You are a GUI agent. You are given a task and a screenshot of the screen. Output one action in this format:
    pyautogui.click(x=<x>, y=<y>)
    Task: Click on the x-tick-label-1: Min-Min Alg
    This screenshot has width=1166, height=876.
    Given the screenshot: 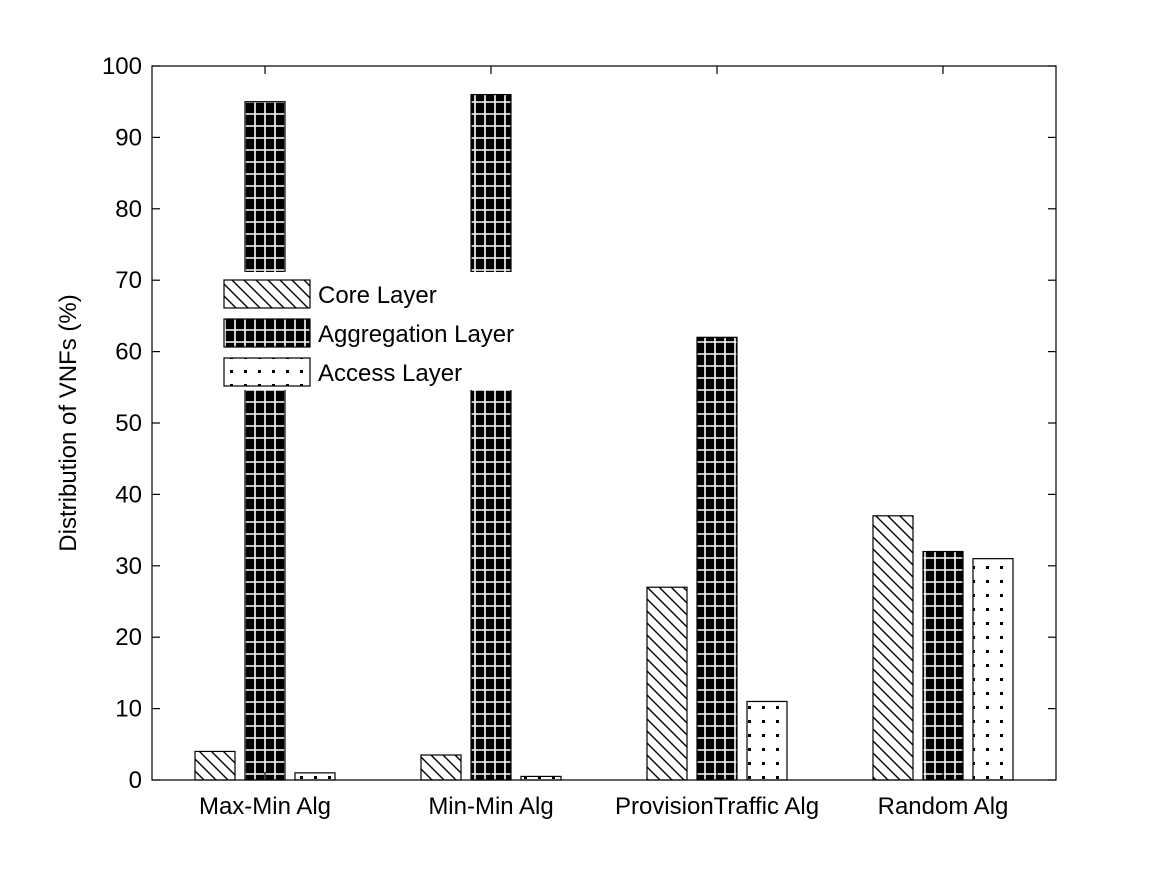 What is the action you would take?
    pyautogui.click(x=490, y=806)
    